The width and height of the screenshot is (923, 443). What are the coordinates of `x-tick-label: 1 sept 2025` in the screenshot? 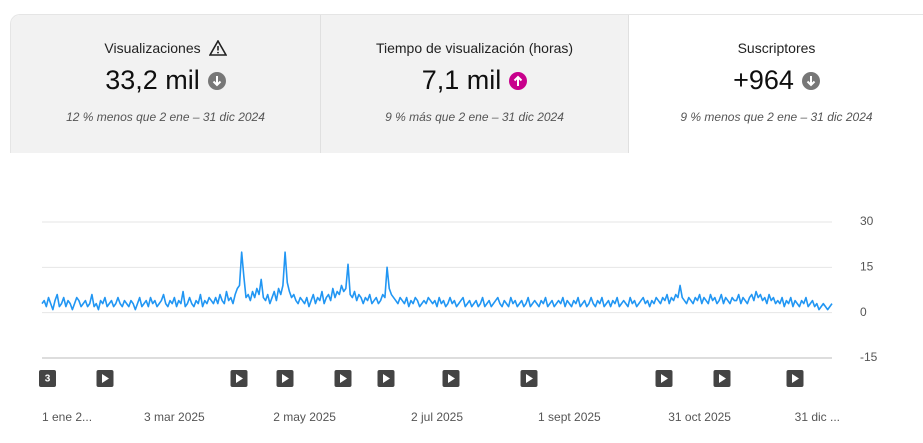 It's located at (569, 417).